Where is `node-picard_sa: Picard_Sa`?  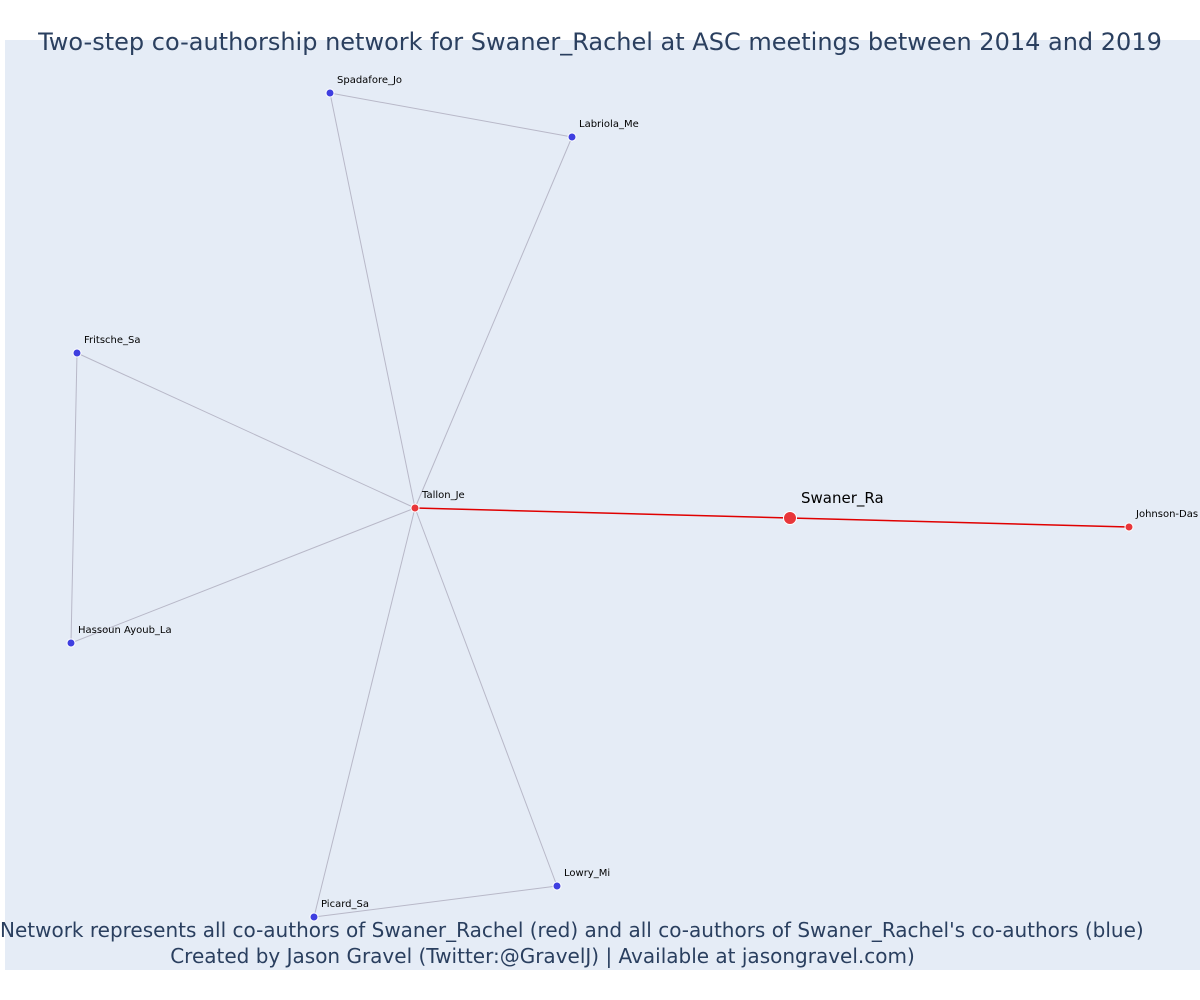 node-picard_sa: Picard_Sa is located at coordinates (339, 910).